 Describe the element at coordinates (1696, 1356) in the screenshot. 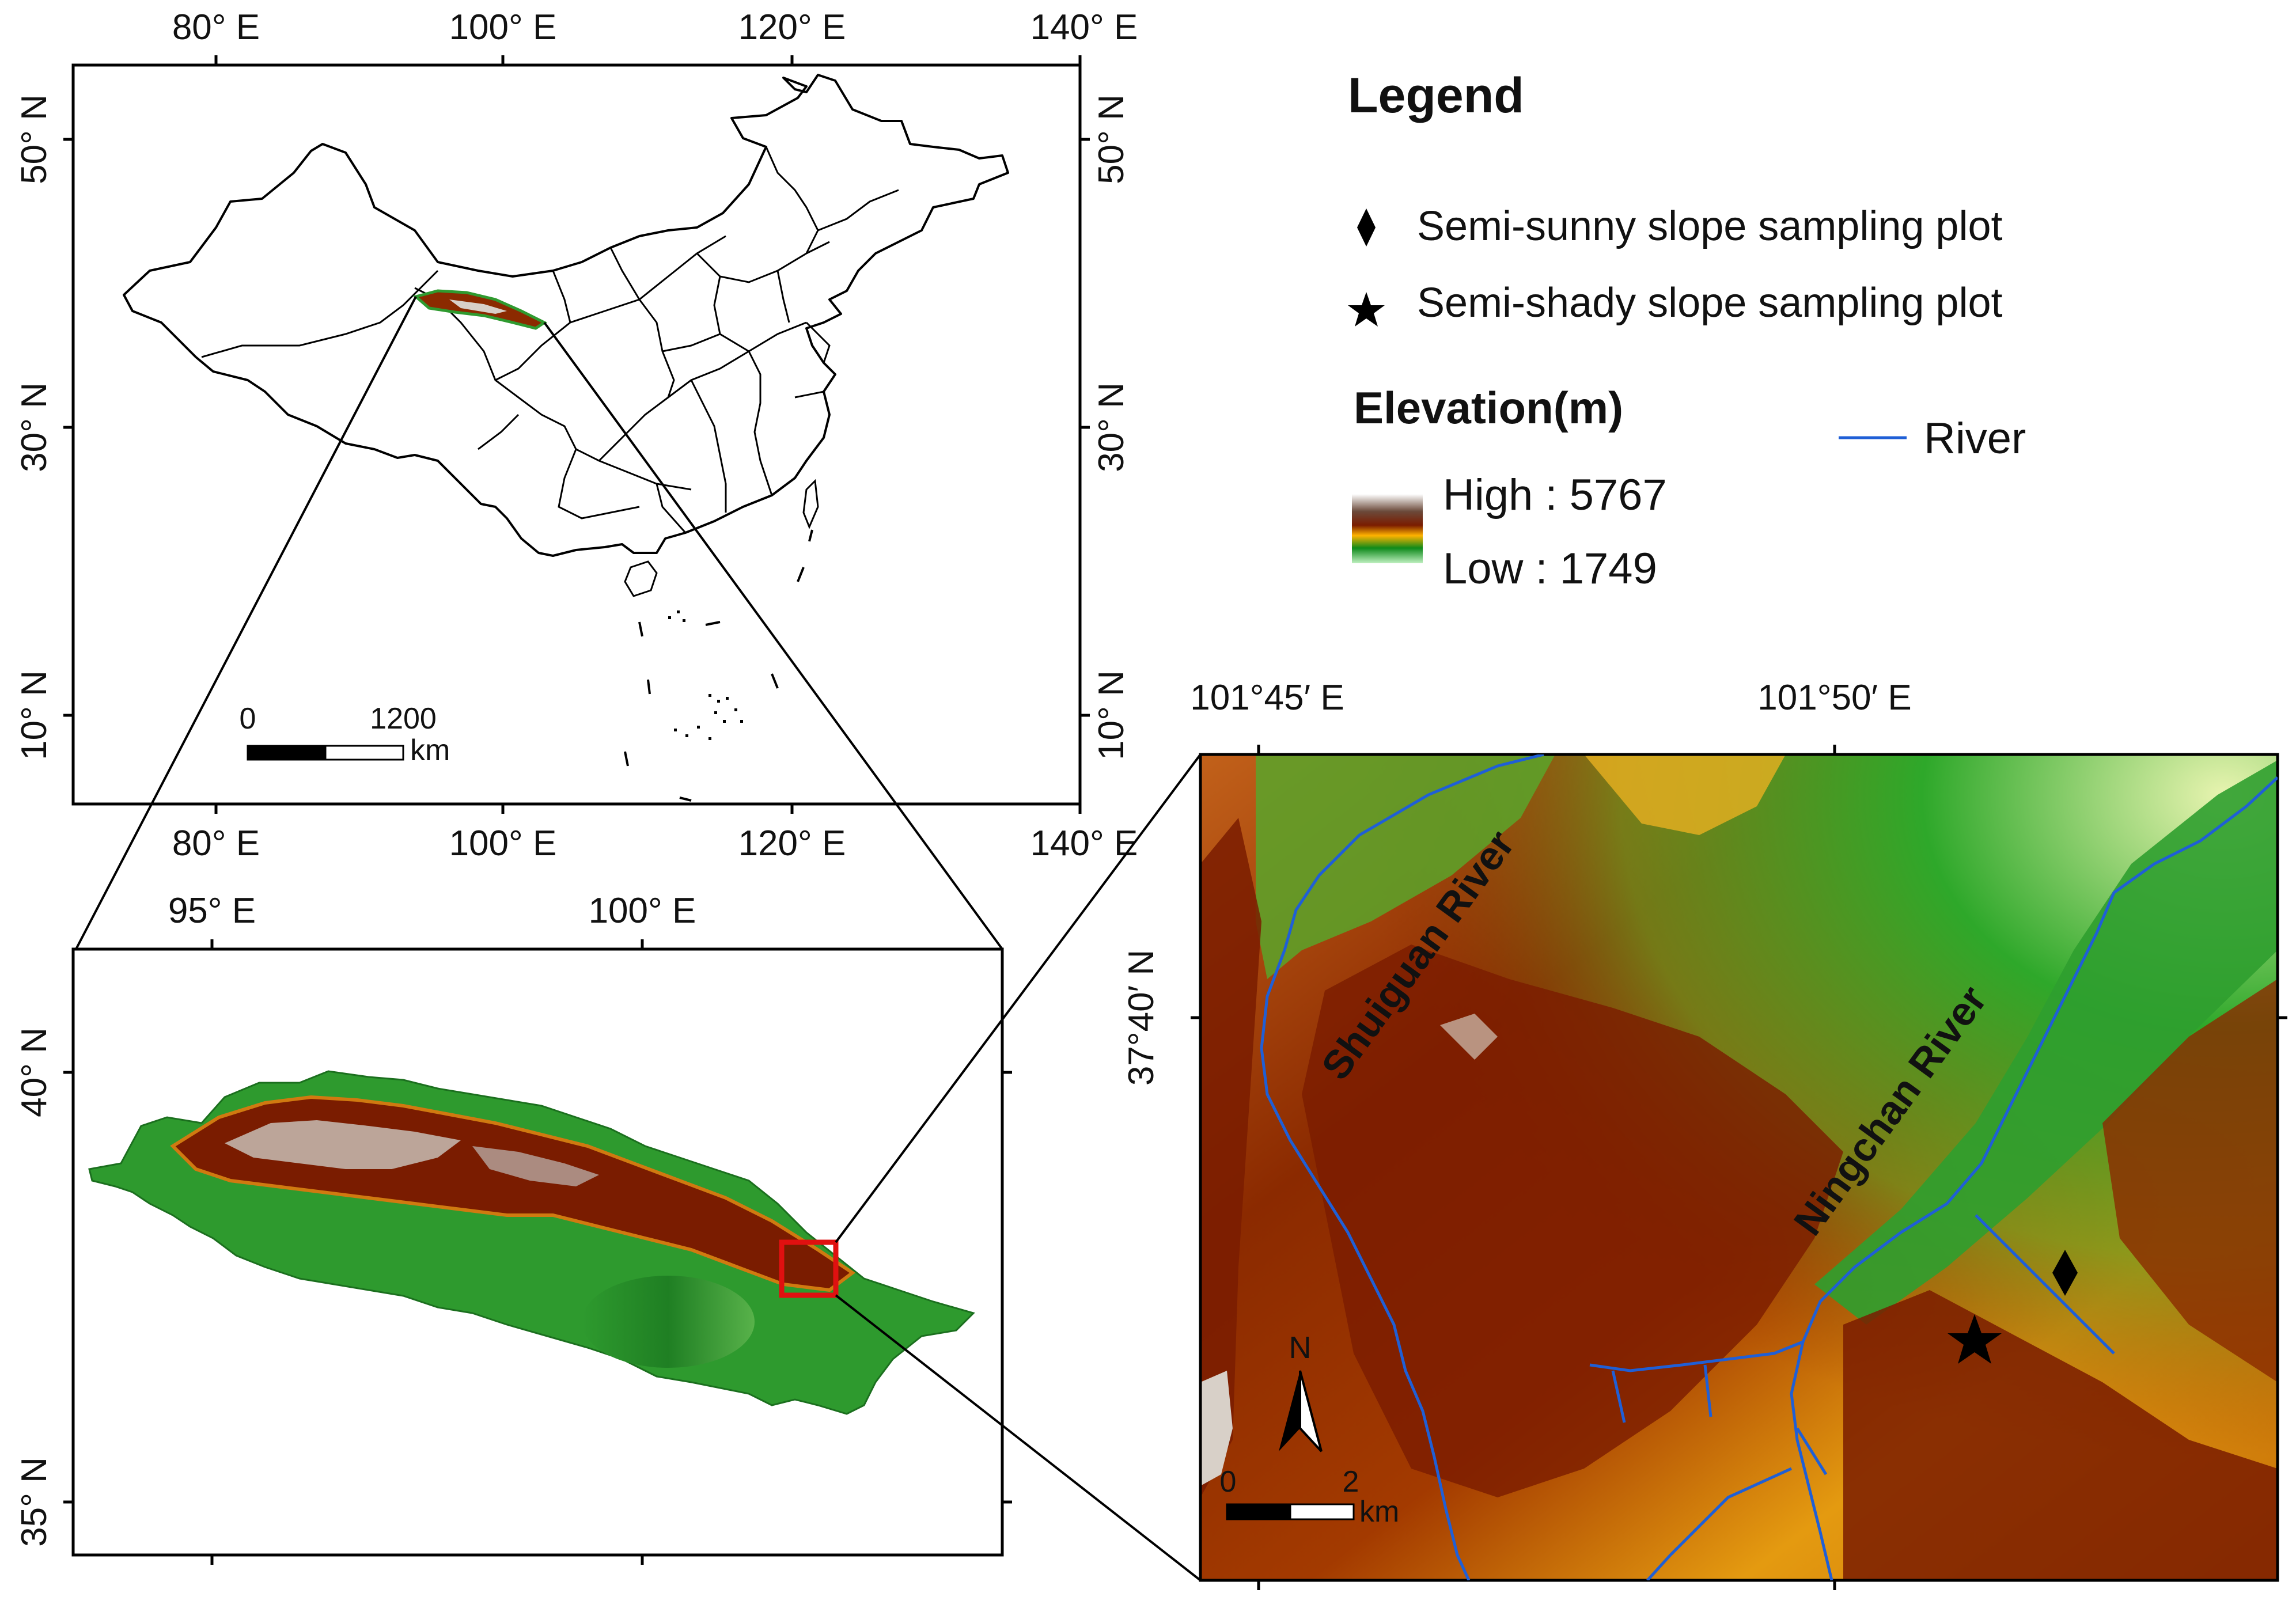

I see `ningchan-tributary-west` at that location.